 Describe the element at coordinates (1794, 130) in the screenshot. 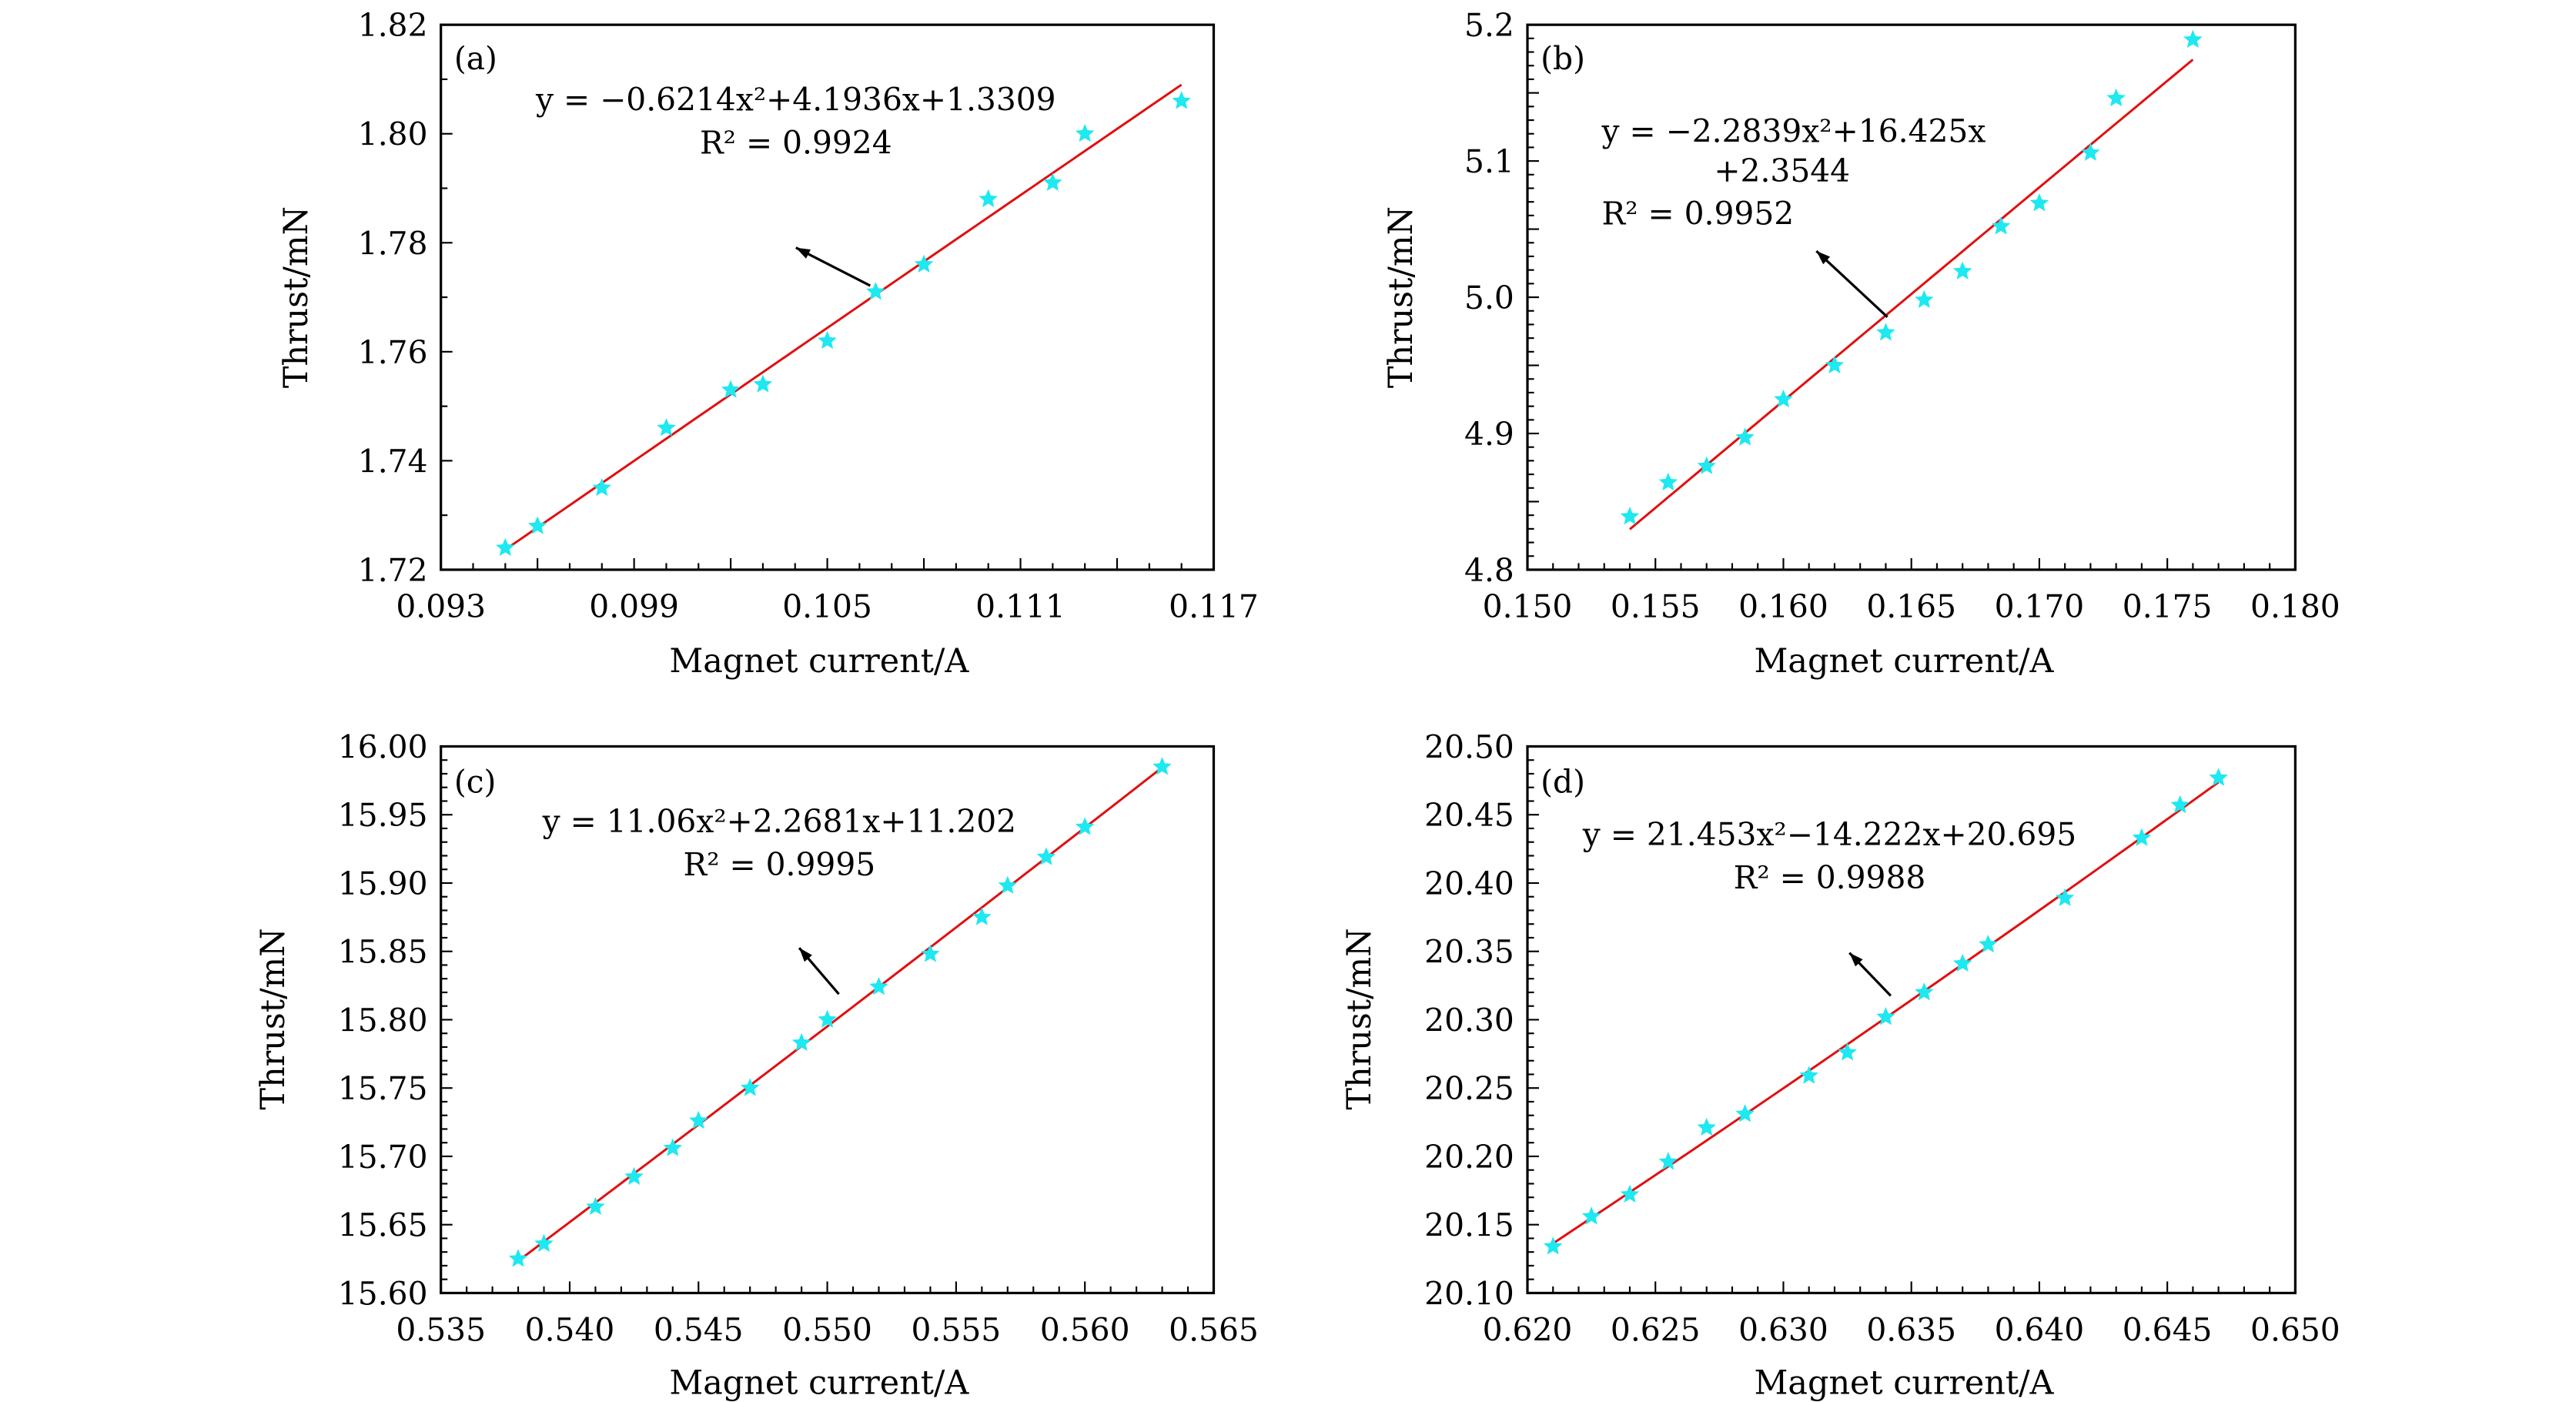

I see `fit-equation: y = −2.2839x²+16.425x` at that location.